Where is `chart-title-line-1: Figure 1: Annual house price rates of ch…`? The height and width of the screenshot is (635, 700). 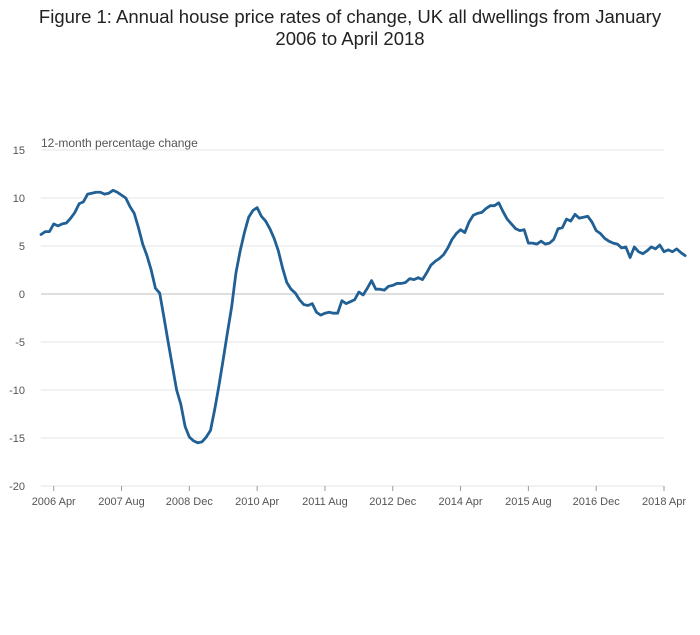 chart-title-line-1: Figure 1: Annual house price rates of ch… is located at coordinates (350, 16).